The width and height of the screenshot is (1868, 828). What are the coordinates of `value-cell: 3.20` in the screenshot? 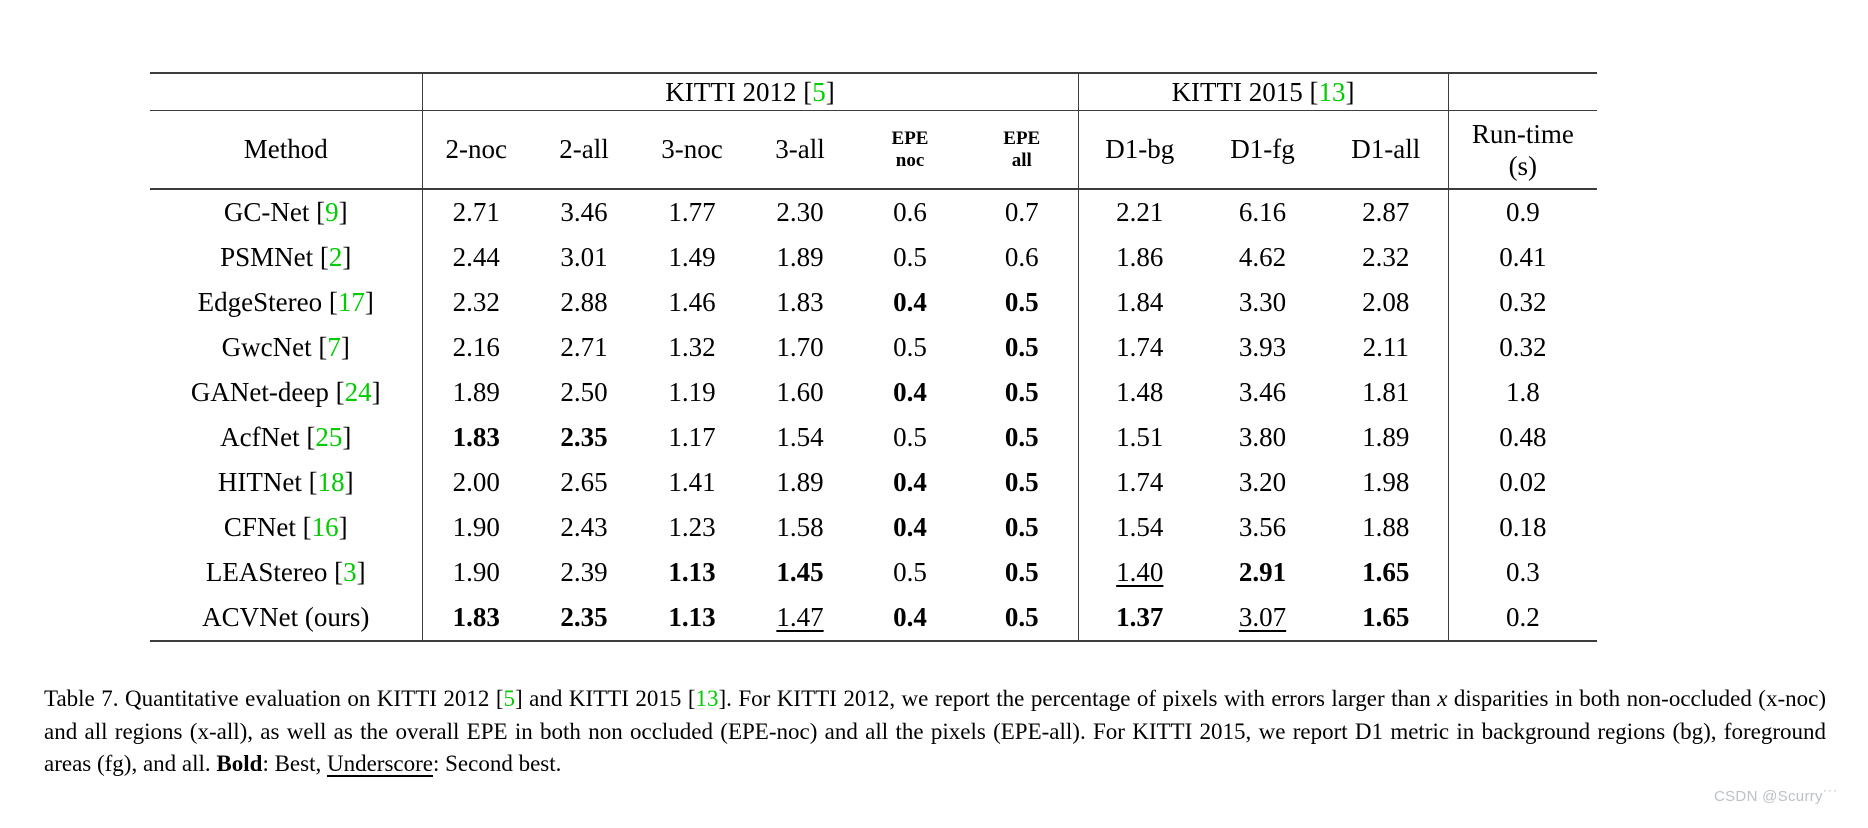 It's located at (1262, 482).